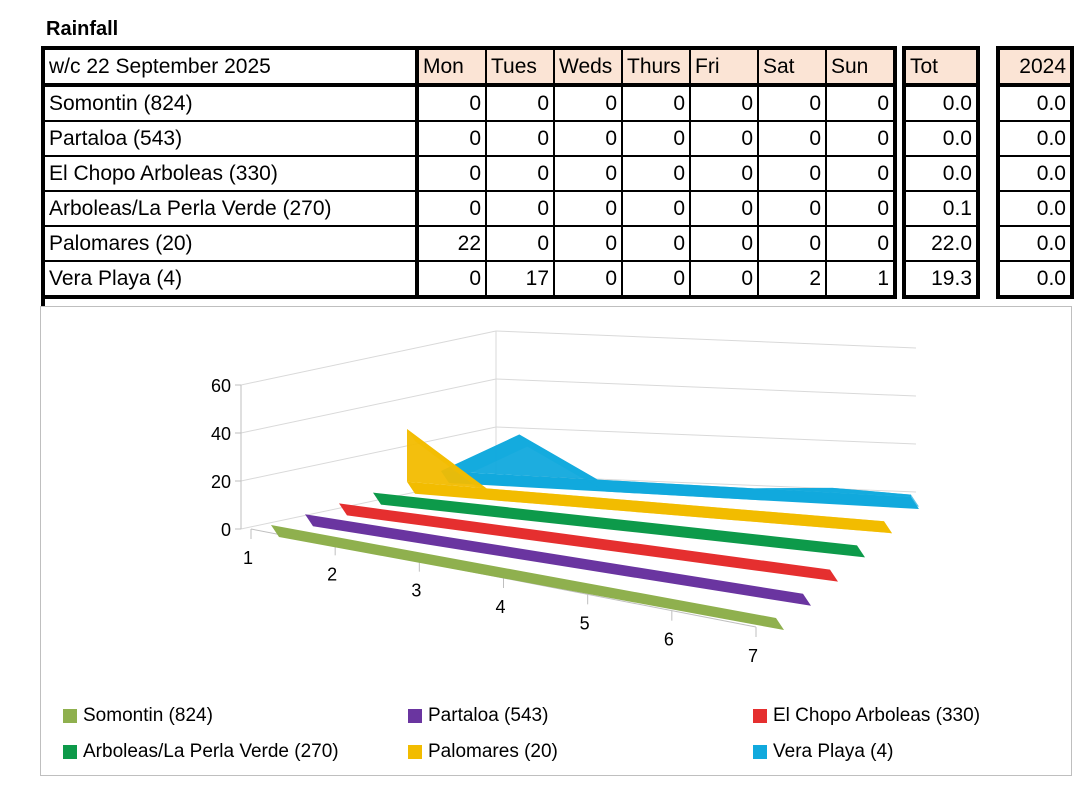  I want to click on legend-item: Arboleas/La Perla Verde (270), so click(201, 752).